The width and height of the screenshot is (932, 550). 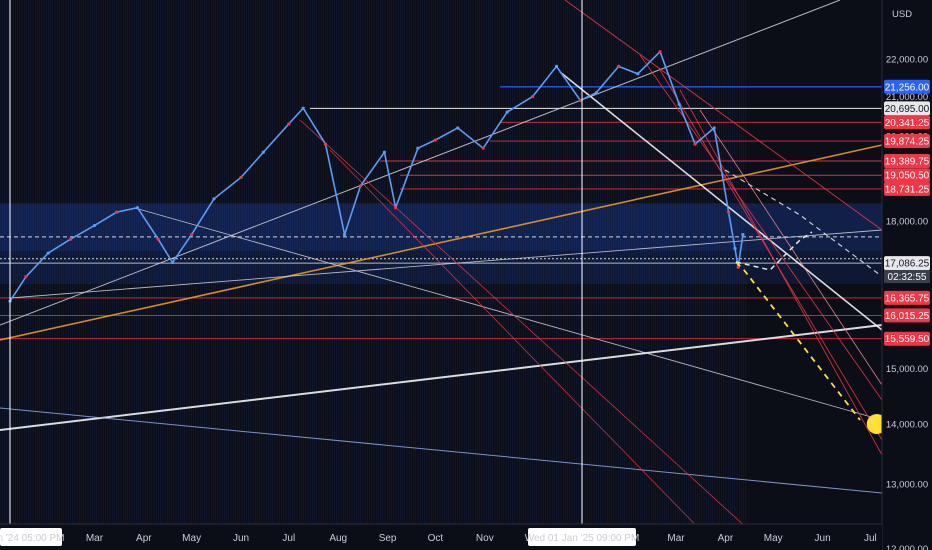 I want to click on price-level-value: 16,365.75, so click(x=907, y=298).